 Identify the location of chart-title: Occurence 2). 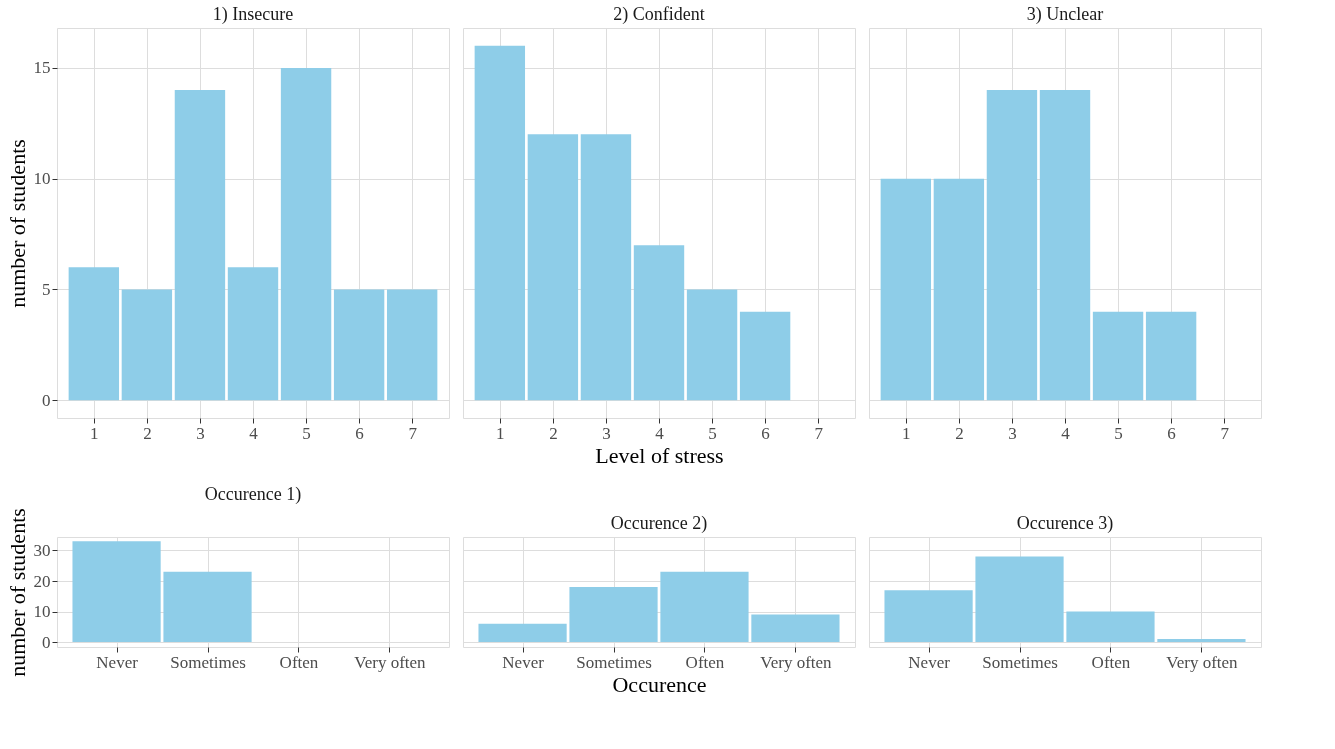
(659, 523).